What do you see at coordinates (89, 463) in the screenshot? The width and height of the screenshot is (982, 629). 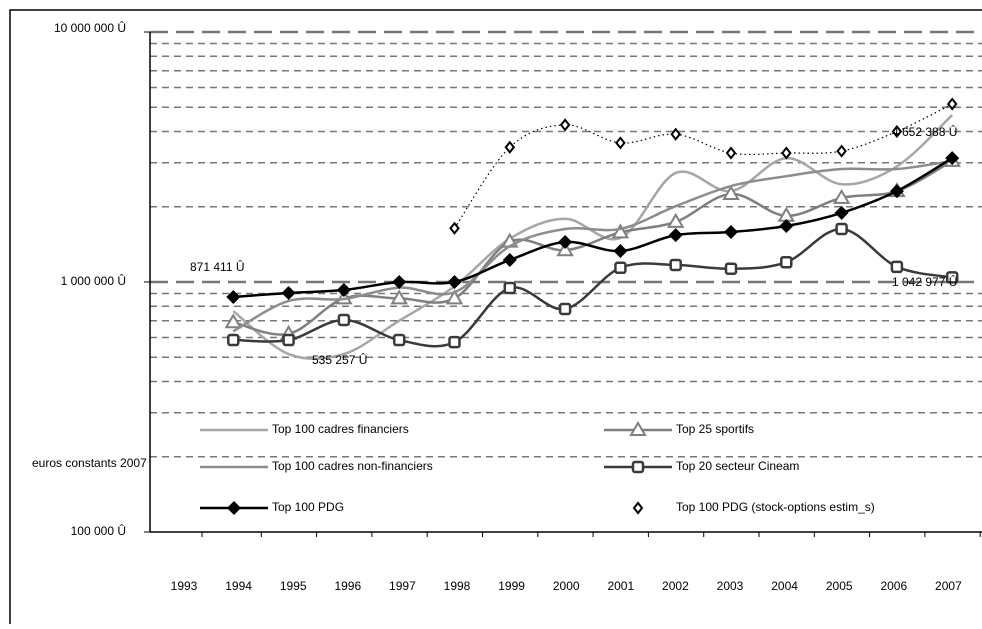 I see `annotation: euros constants 2007` at bounding box center [89, 463].